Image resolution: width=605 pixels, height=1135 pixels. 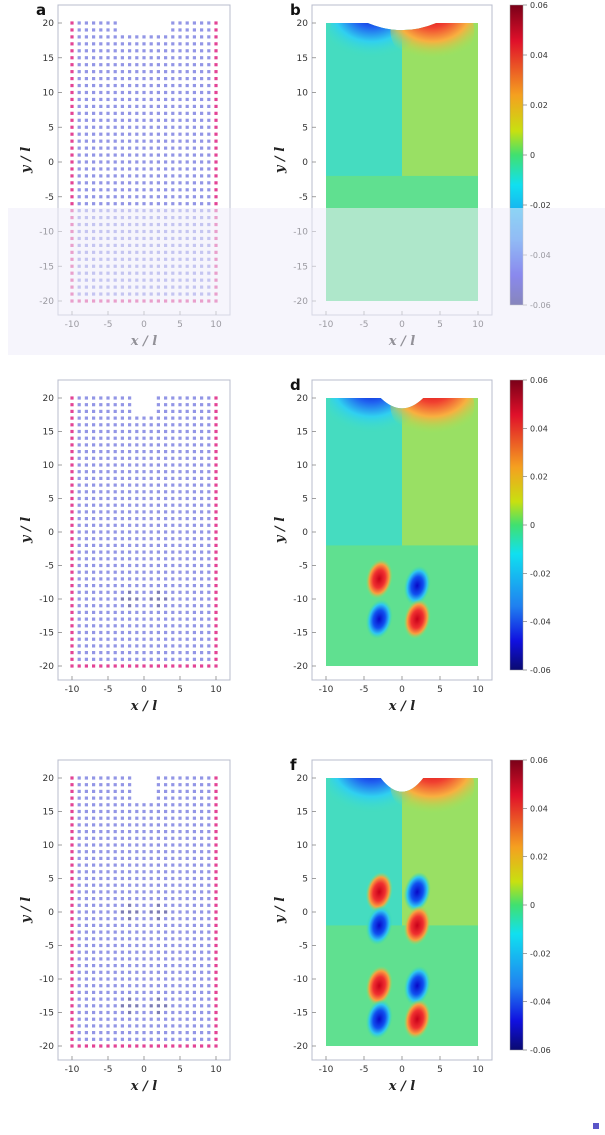 I want to click on colorbar-tick-label: 0.06, so click(x=539, y=5).